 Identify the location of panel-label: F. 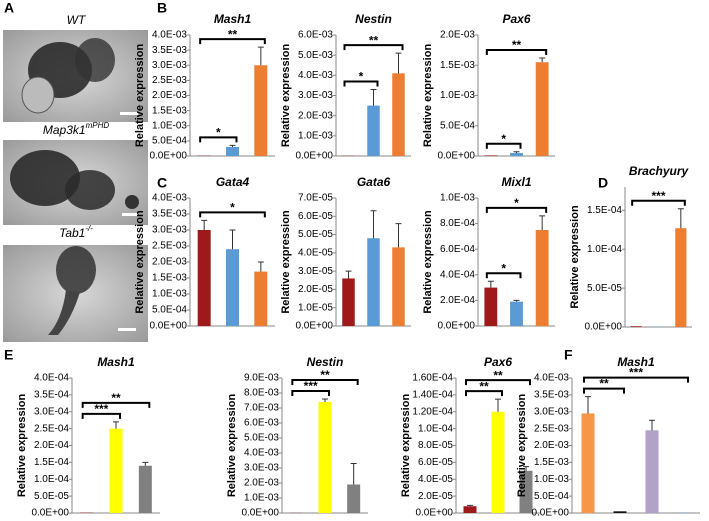
(568, 355).